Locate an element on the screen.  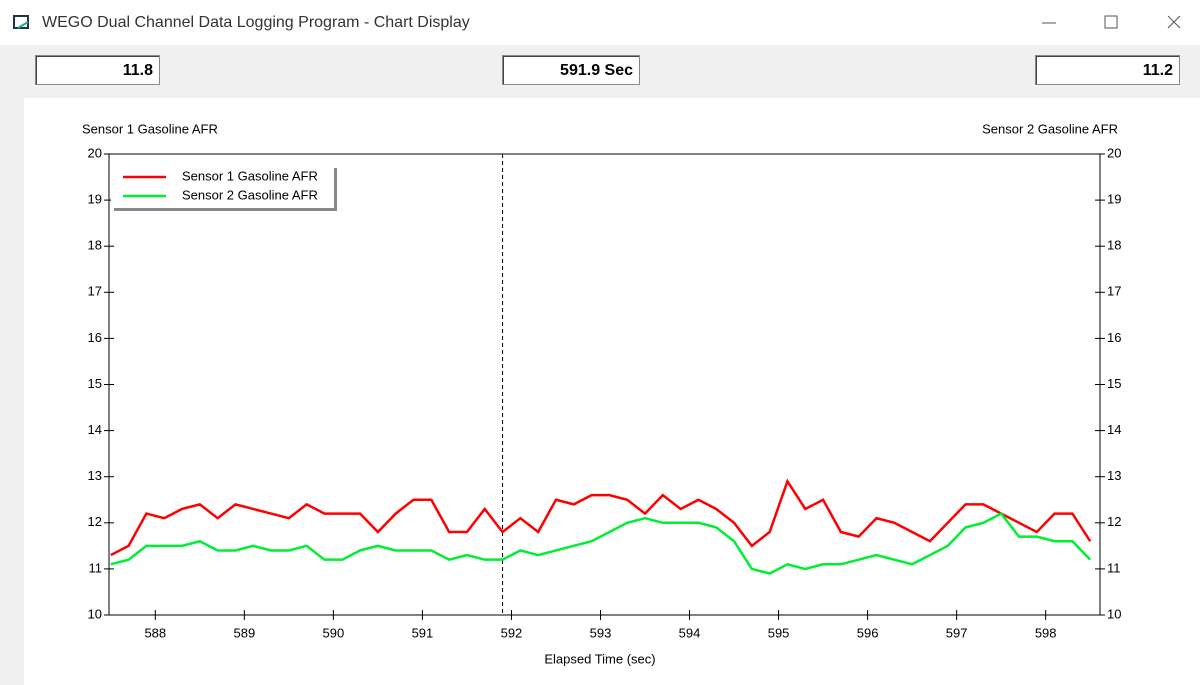
x-tick-label: 596 is located at coordinates (868, 632).